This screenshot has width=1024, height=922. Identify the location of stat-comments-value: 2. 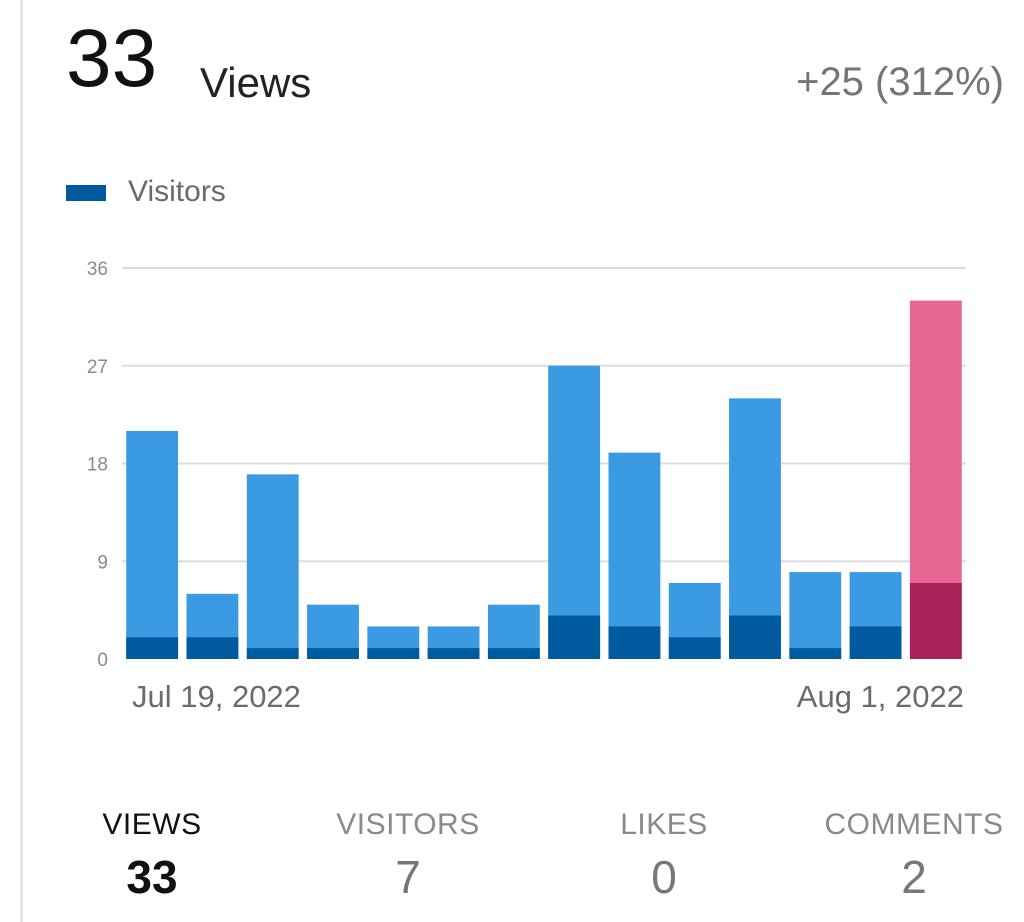
(914, 877).